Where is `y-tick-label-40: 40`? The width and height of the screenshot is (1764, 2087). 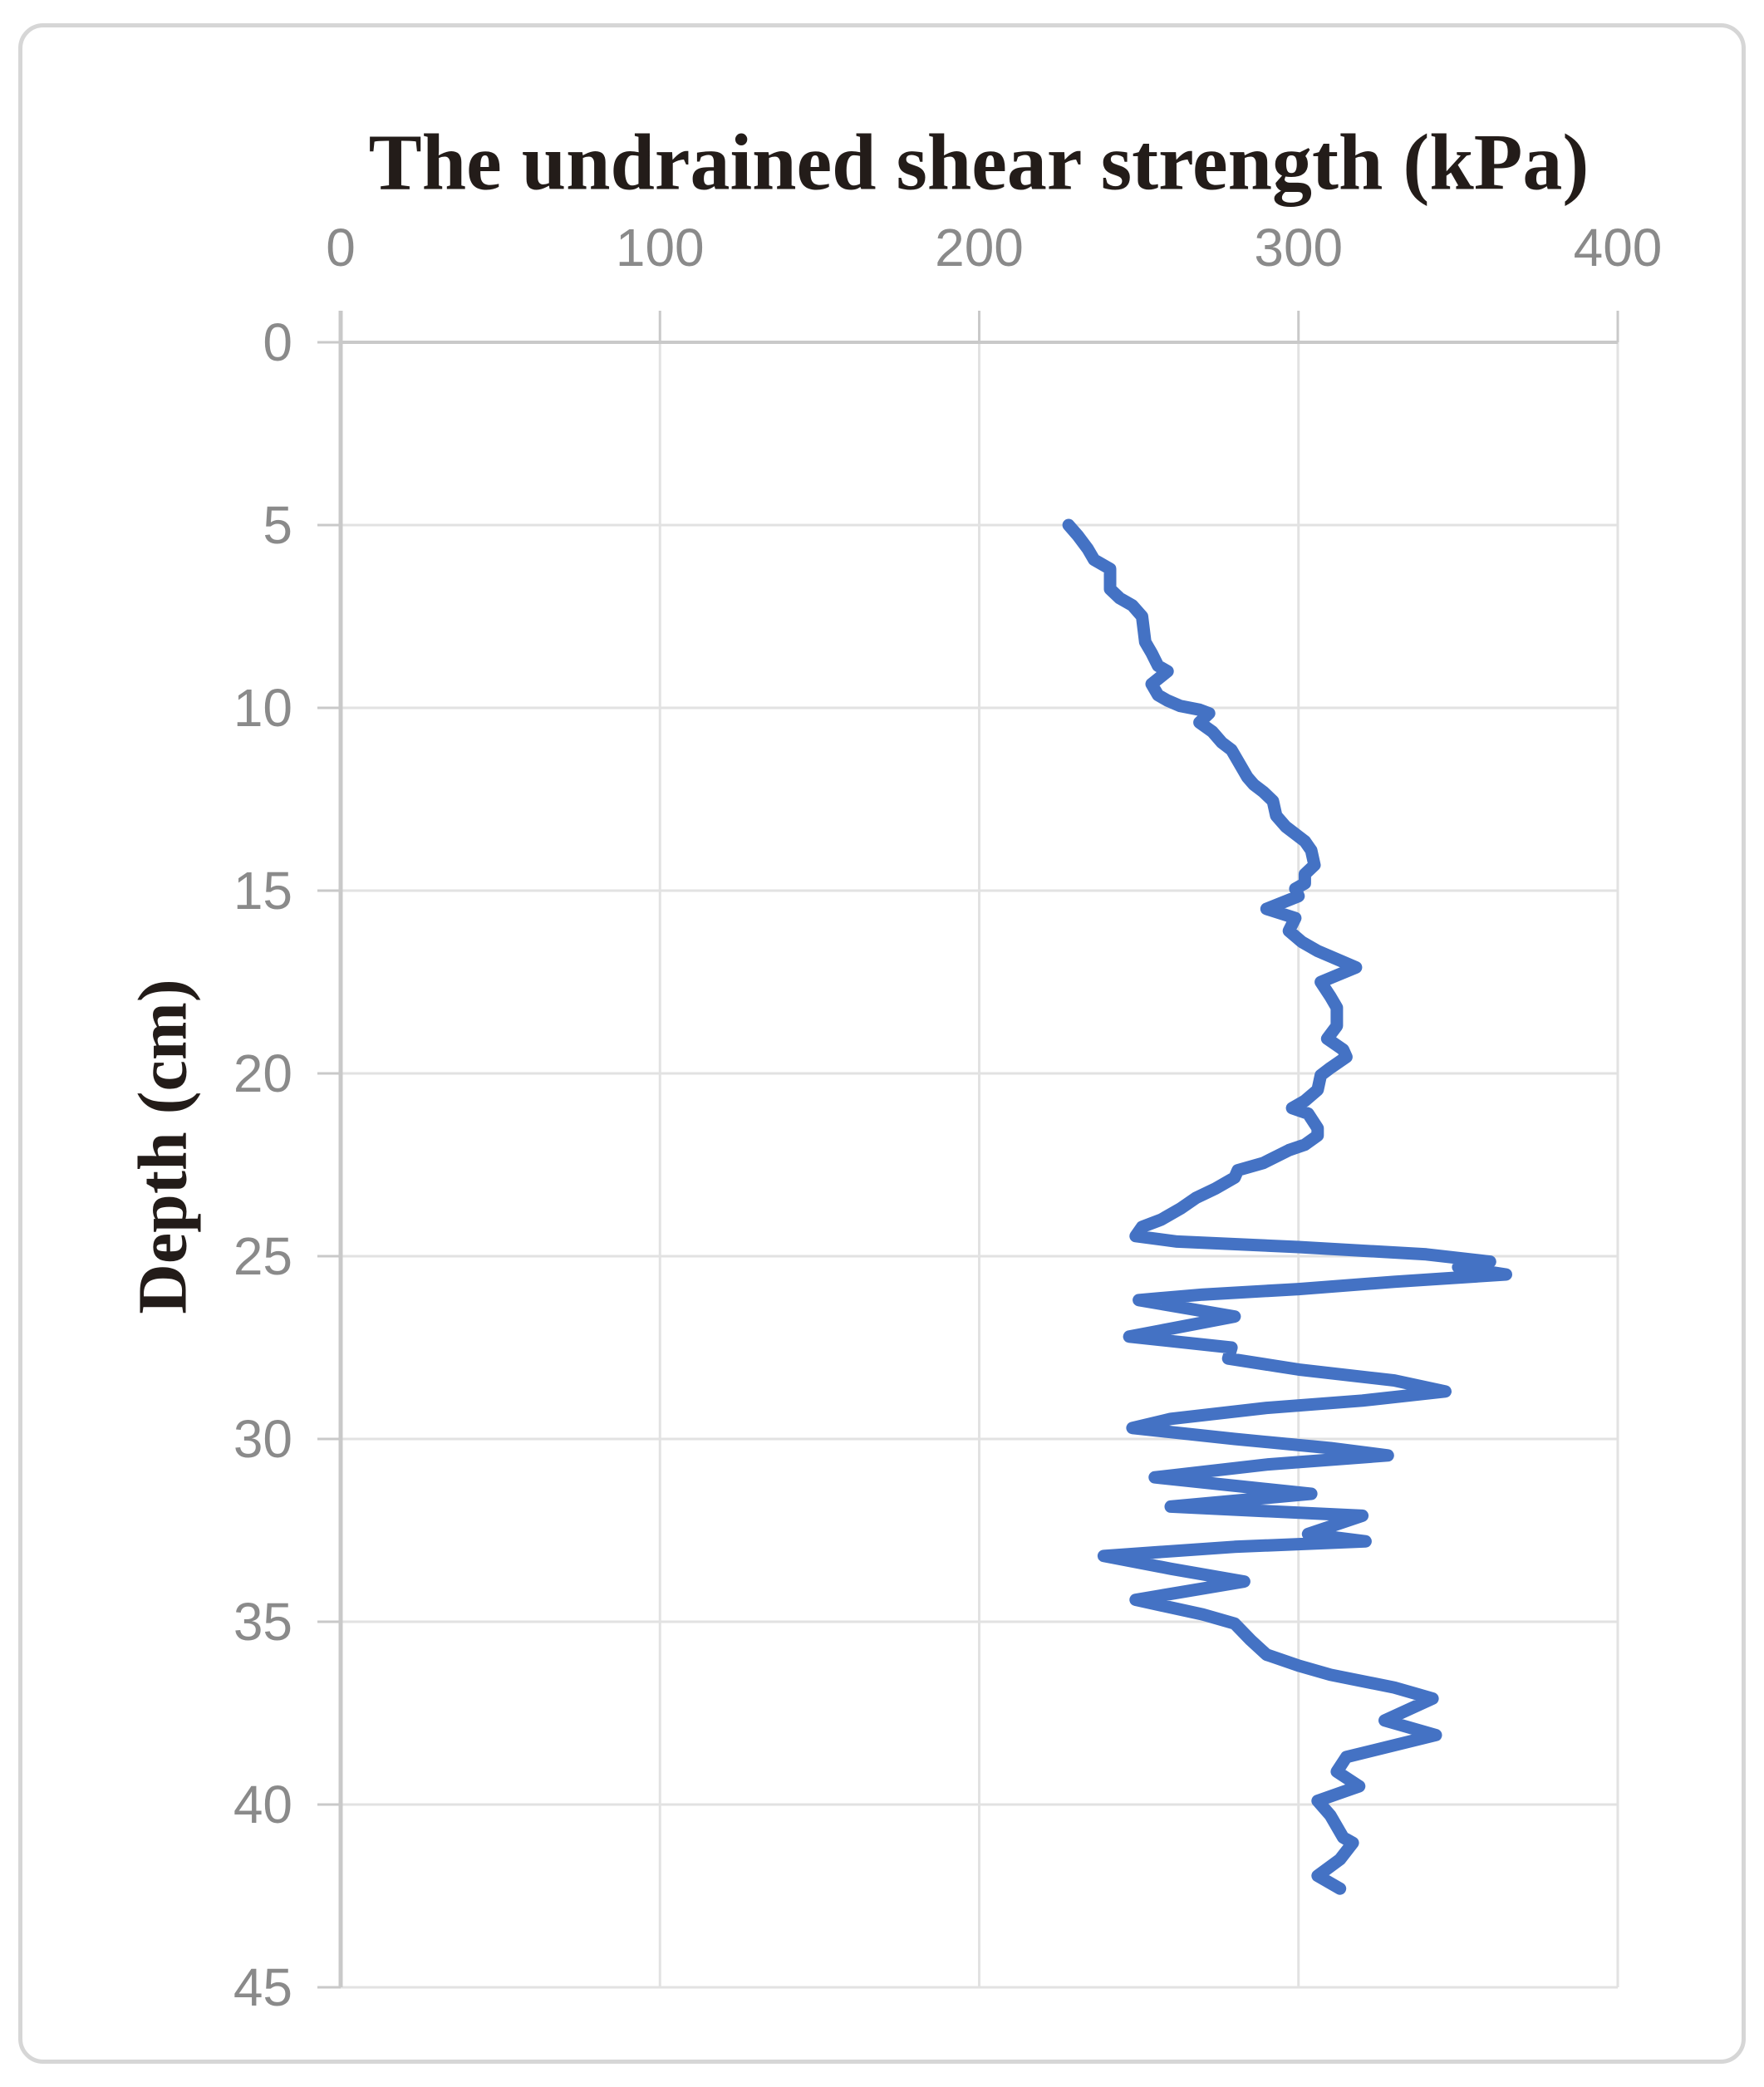 y-tick-label-40: 40 is located at coordinates (262, 1804).